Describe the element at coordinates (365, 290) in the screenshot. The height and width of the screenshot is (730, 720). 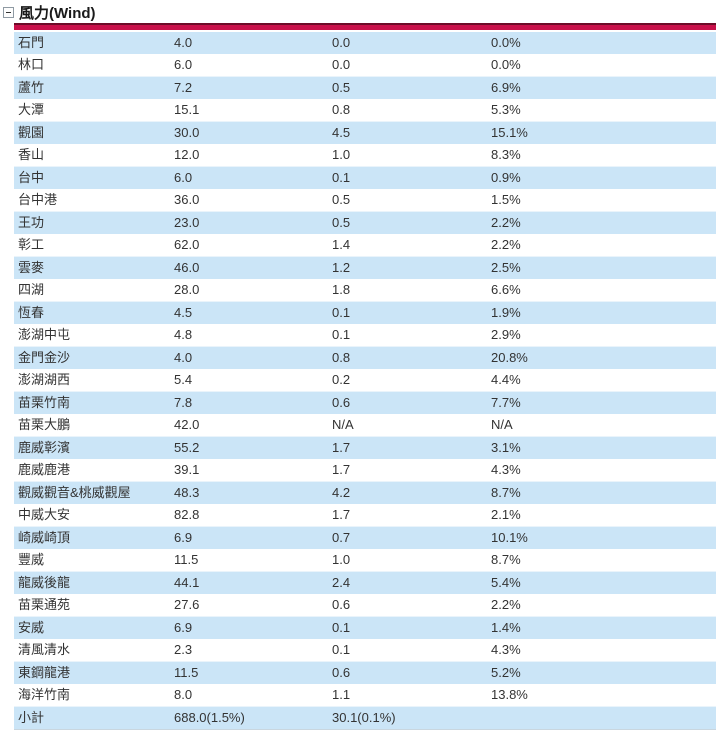
I see `table-row: 四湖 28.0 1.8 6.6%` at that location.